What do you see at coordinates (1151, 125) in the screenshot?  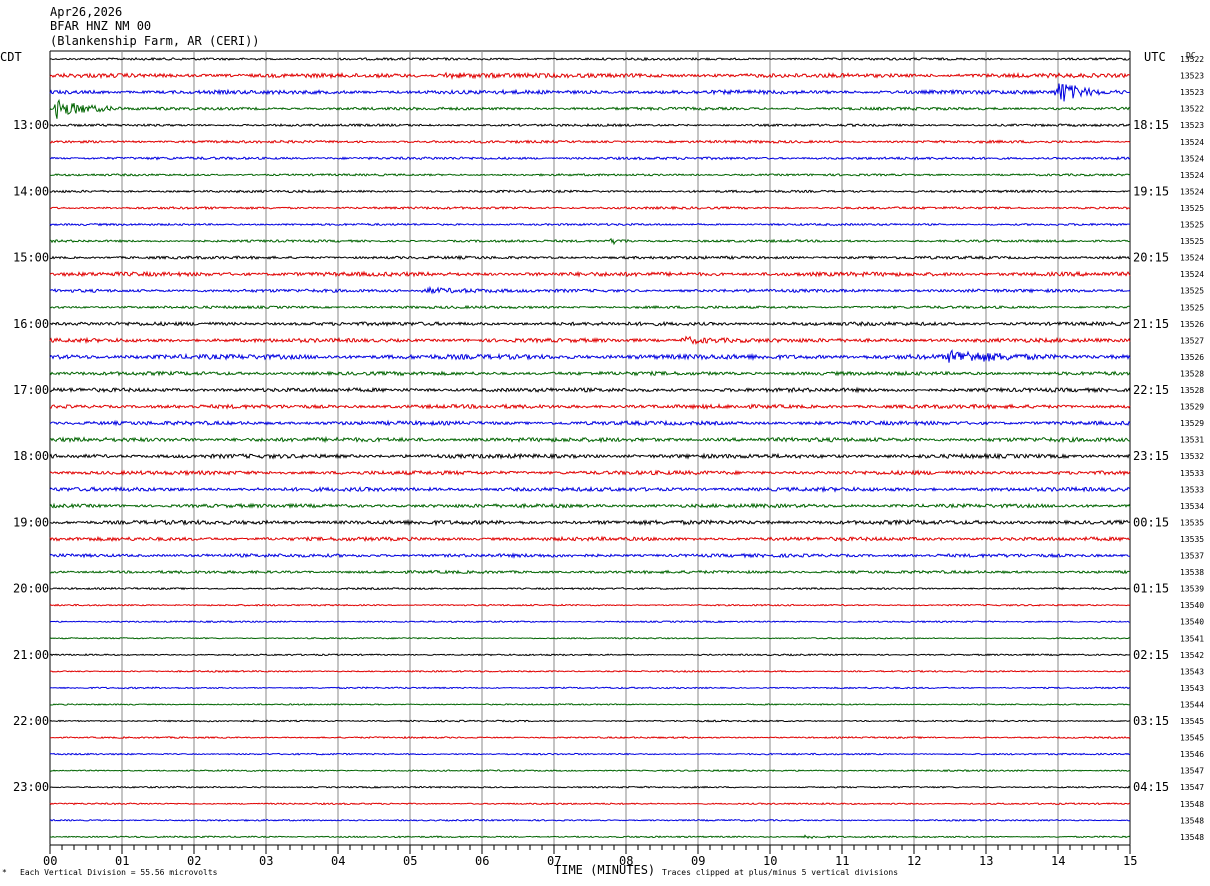 I see `utc-hour-label: 18:15` at bounding box center [1151, 125].